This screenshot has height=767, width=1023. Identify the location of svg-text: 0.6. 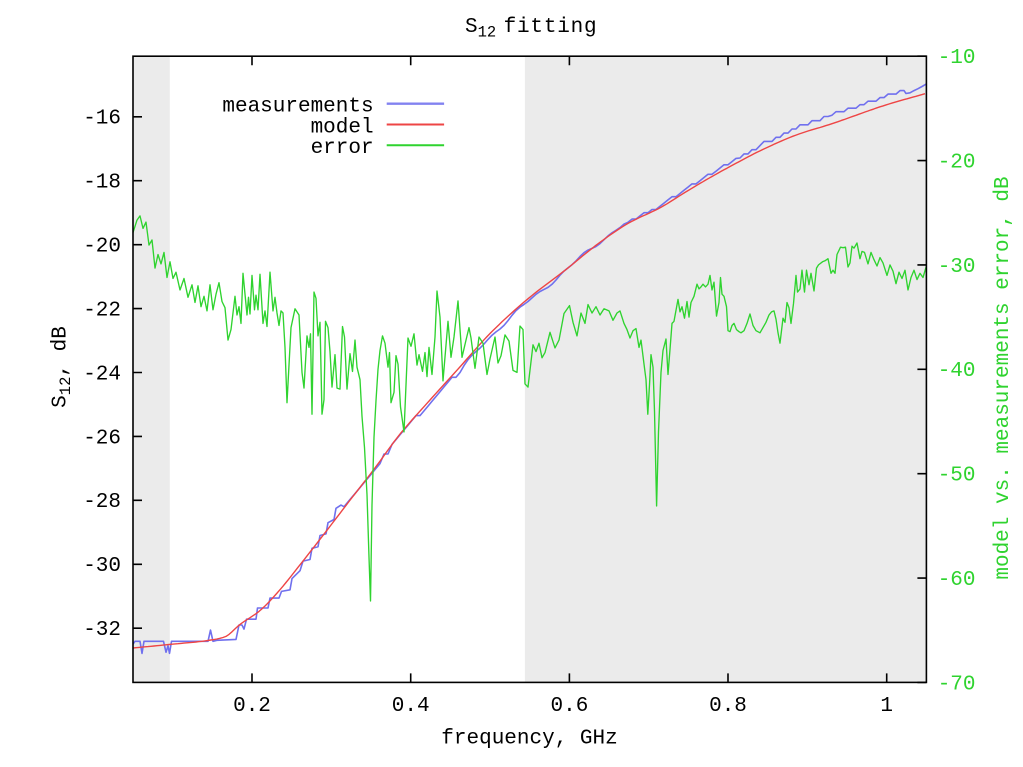
(569, 706).